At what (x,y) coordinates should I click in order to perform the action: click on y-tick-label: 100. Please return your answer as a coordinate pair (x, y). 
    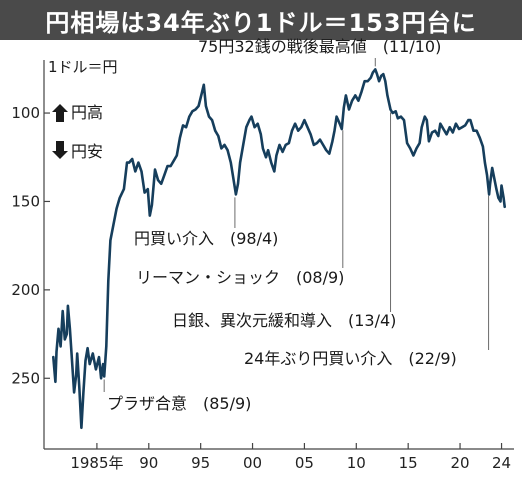
    Looking at the image, I should click on (25, 113).